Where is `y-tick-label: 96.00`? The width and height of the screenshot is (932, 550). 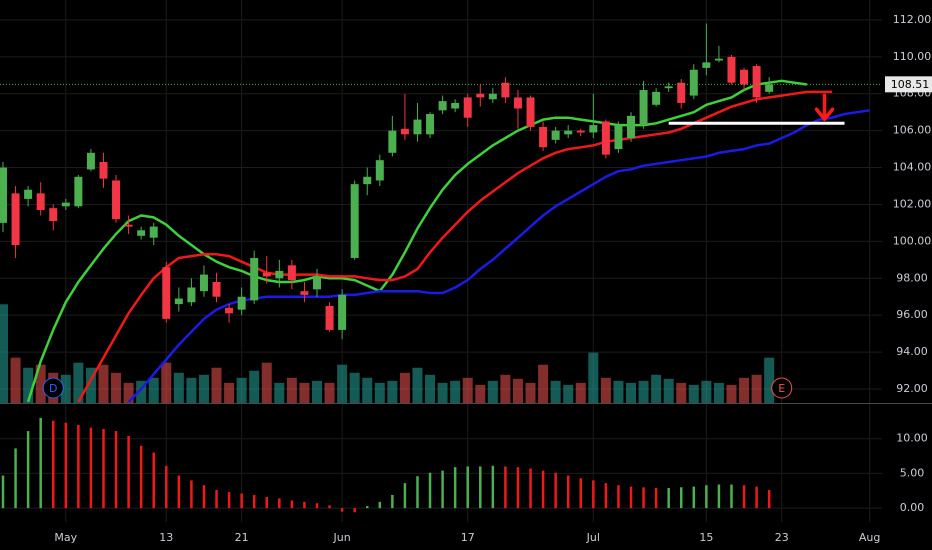 y-tick-label: 96.00 is located at coordinates (912, 314).